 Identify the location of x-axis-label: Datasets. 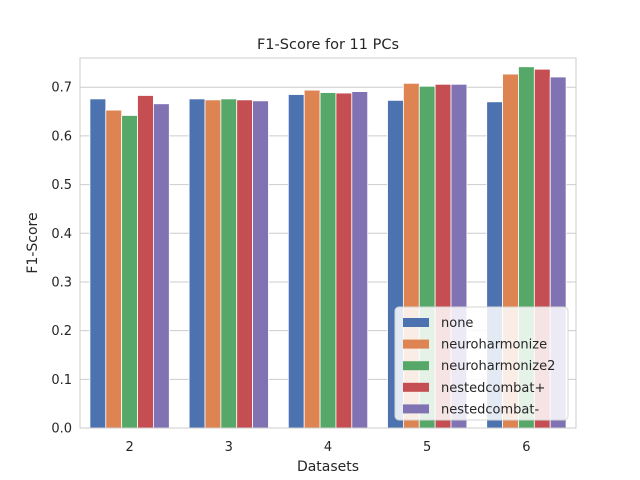
(328, 467).